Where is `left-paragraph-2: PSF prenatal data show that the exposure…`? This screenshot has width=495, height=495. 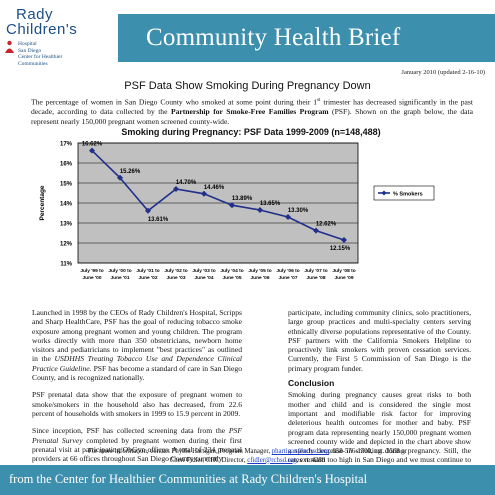 left-paragraph-2: PSF prenatal data show that the exposure… is located at coordinates (137, 404).